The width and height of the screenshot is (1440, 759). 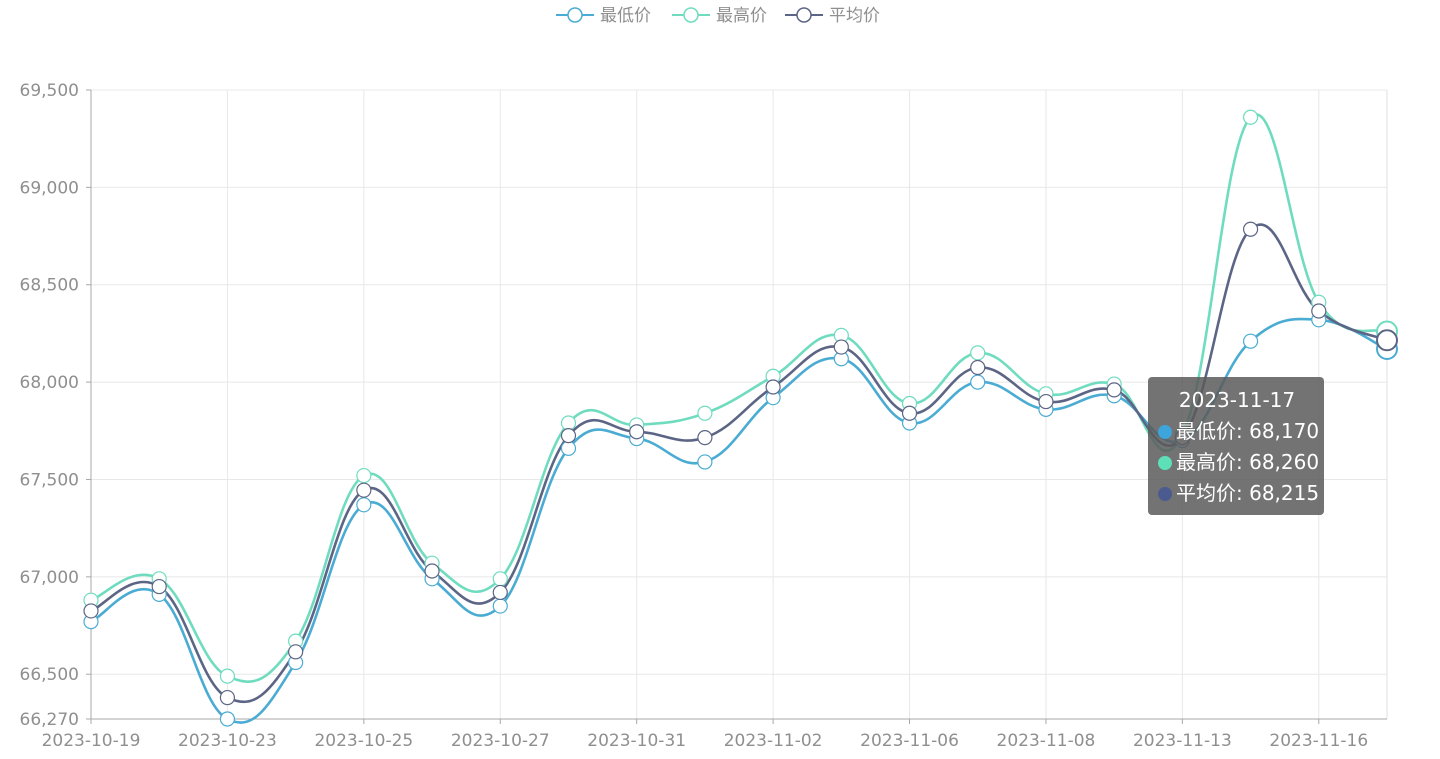 What do you see at coordinates (1237, 400) in the screenshot?
I see `tooltip-title: 2023-11-17` at bounding box center [1237, 400].